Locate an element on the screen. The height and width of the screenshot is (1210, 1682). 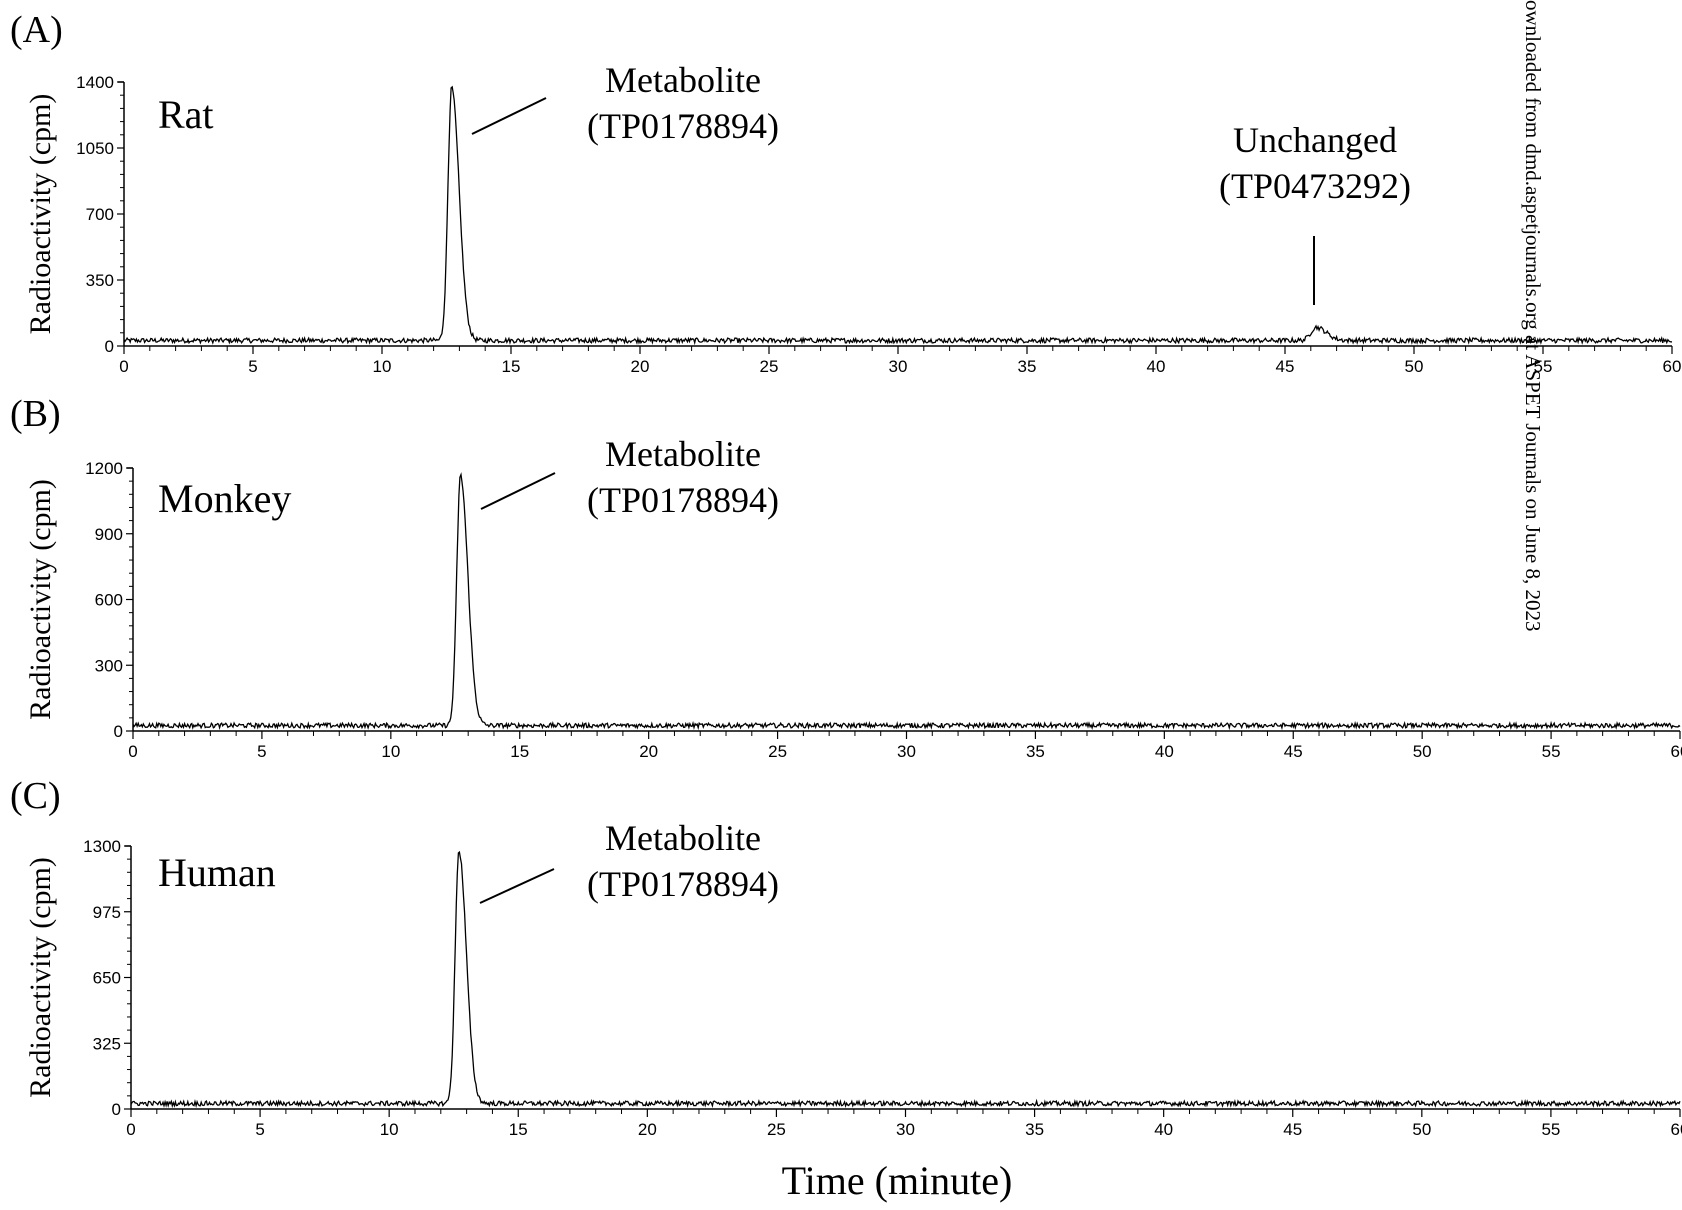
species-label: Monkey is located at coordinates (224, 498).